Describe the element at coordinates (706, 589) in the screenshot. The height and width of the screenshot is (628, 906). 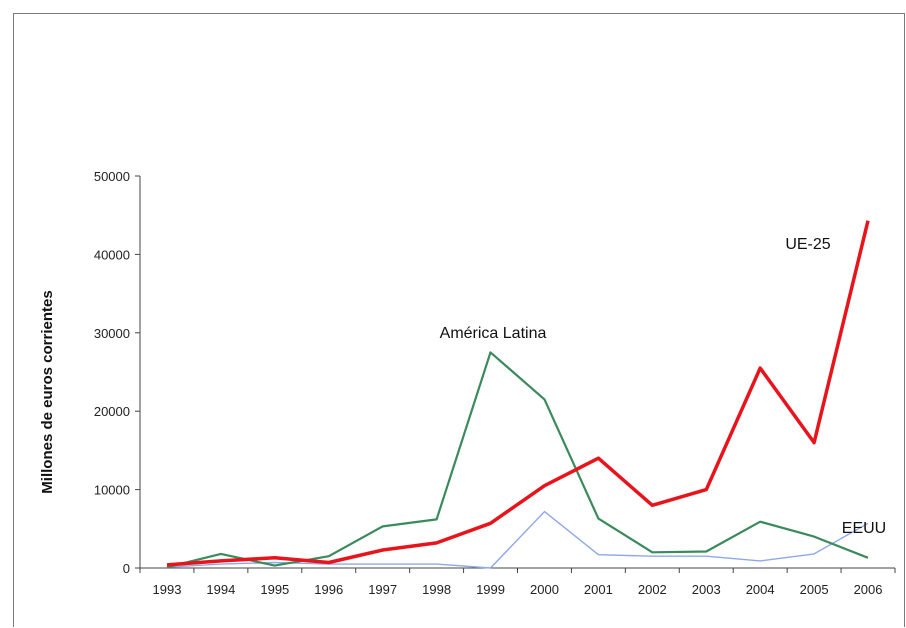
I see `x-tick-label: 2003` at that location.